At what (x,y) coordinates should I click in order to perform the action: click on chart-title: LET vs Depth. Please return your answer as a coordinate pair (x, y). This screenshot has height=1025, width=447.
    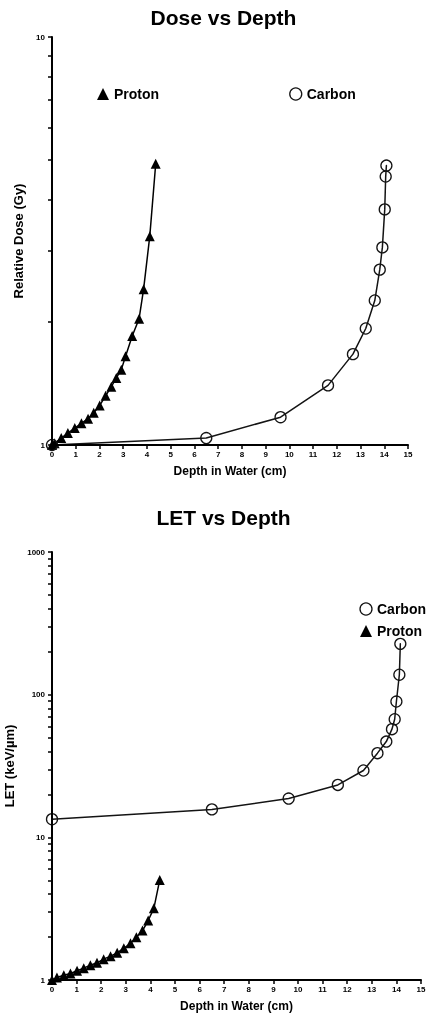
    Looking at the image, I should click on (223, 517).